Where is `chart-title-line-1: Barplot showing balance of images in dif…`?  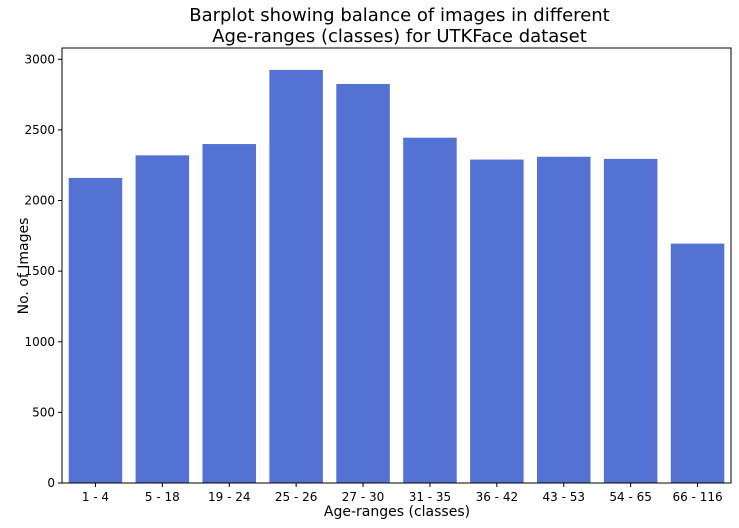
chart-title-line-1: Barplot showing balance of images in dif… is located at coordinates (399, 15).